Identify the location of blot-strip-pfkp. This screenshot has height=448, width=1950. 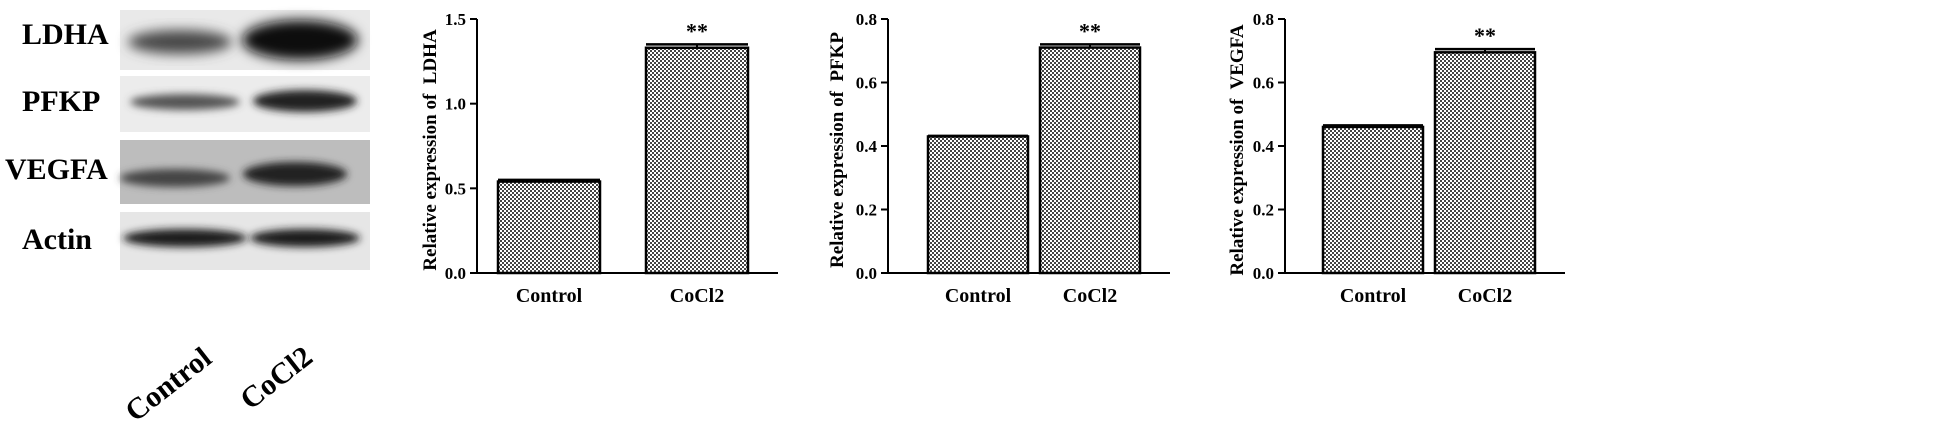
(245, 104).